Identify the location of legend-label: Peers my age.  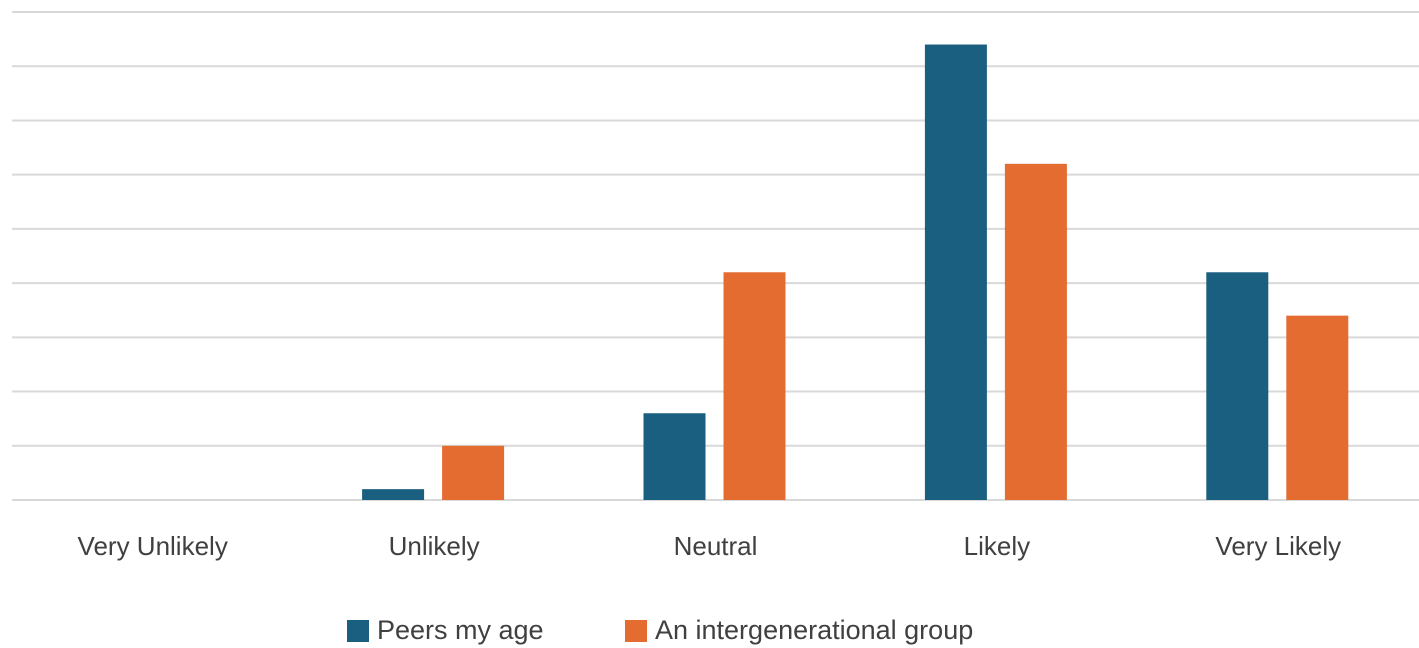
(460, 630).